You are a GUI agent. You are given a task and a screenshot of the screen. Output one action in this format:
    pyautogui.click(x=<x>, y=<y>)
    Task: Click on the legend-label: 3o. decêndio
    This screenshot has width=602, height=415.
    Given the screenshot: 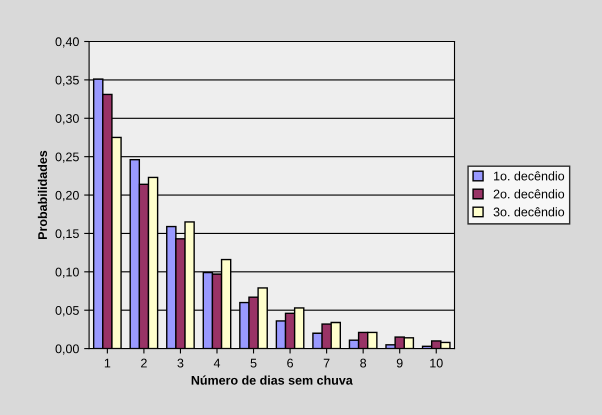 What is the action you would take?
    pyautogui.click(x=529, y=211)
    